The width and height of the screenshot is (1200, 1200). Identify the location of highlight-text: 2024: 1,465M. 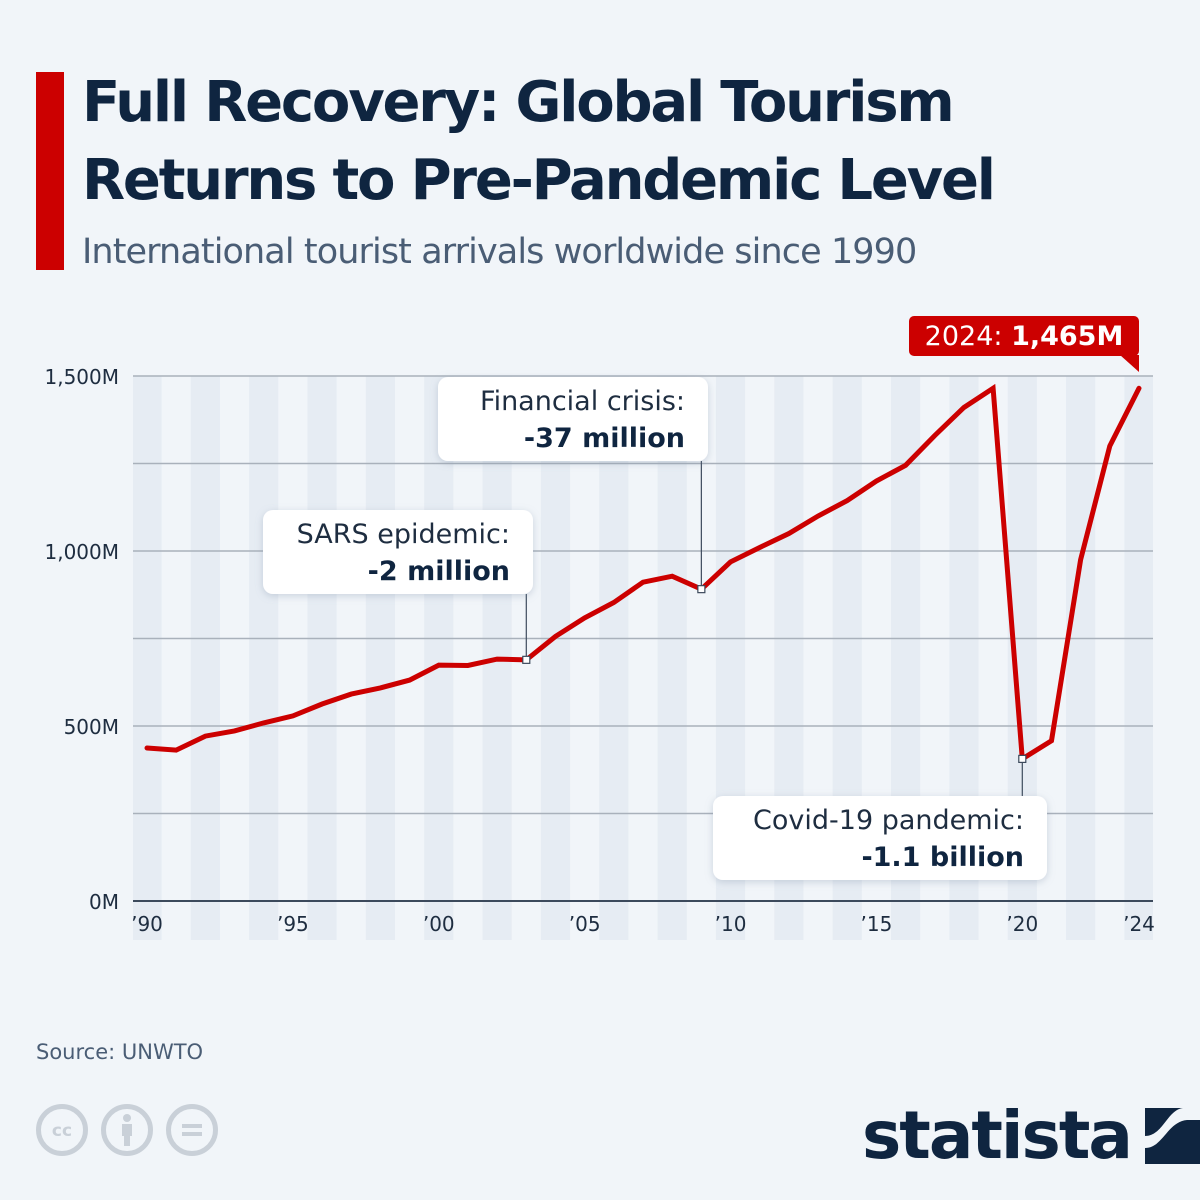
(1024, 336).